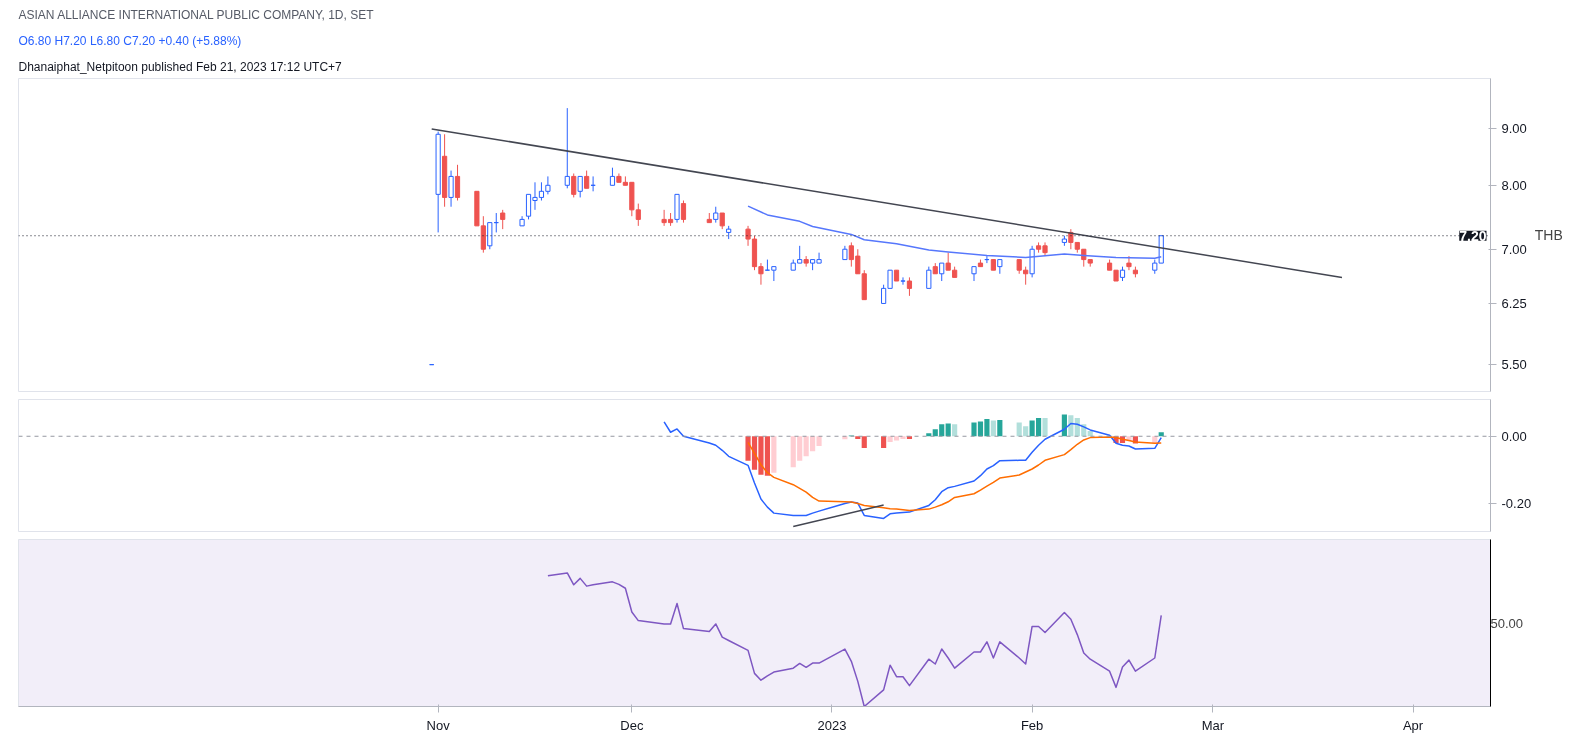 Image resolution: width=1578 pixels, height=738 pixels. I want to click on text: Dhanaiphat_Netpitoon published Feb 21, 2023 17:12 UTC+7, so click(180, 66).